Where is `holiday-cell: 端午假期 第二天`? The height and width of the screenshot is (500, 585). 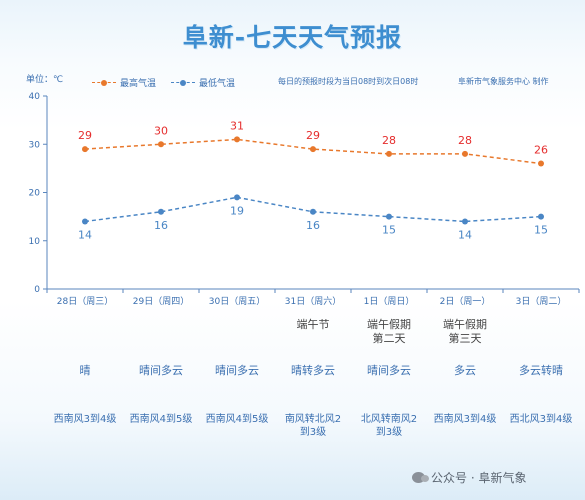 holiday-cell: 端午假期 第二天 is located at coordinates (389, 332).